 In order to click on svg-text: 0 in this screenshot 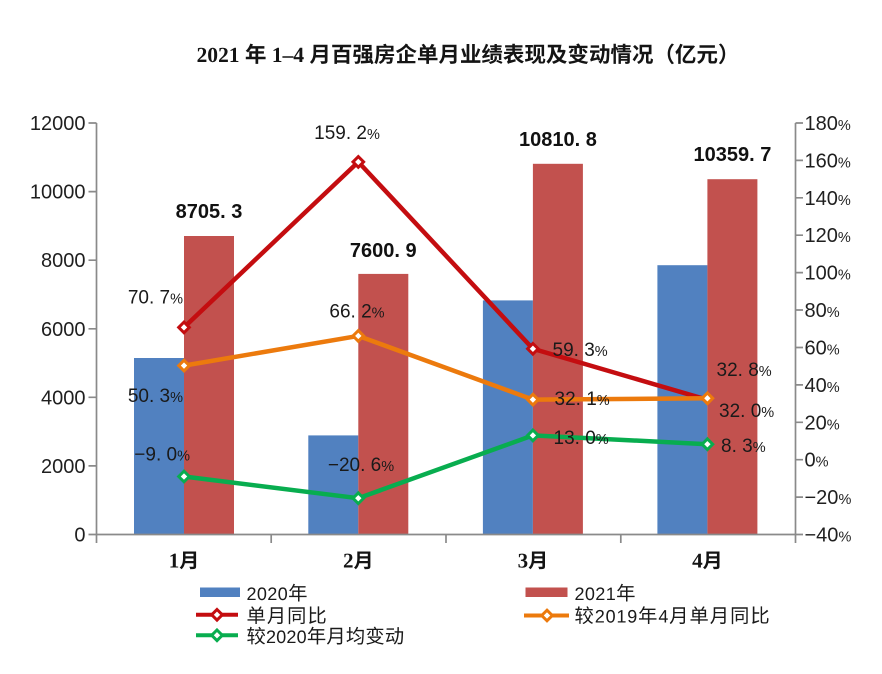, I will do `click(79, 536)`.